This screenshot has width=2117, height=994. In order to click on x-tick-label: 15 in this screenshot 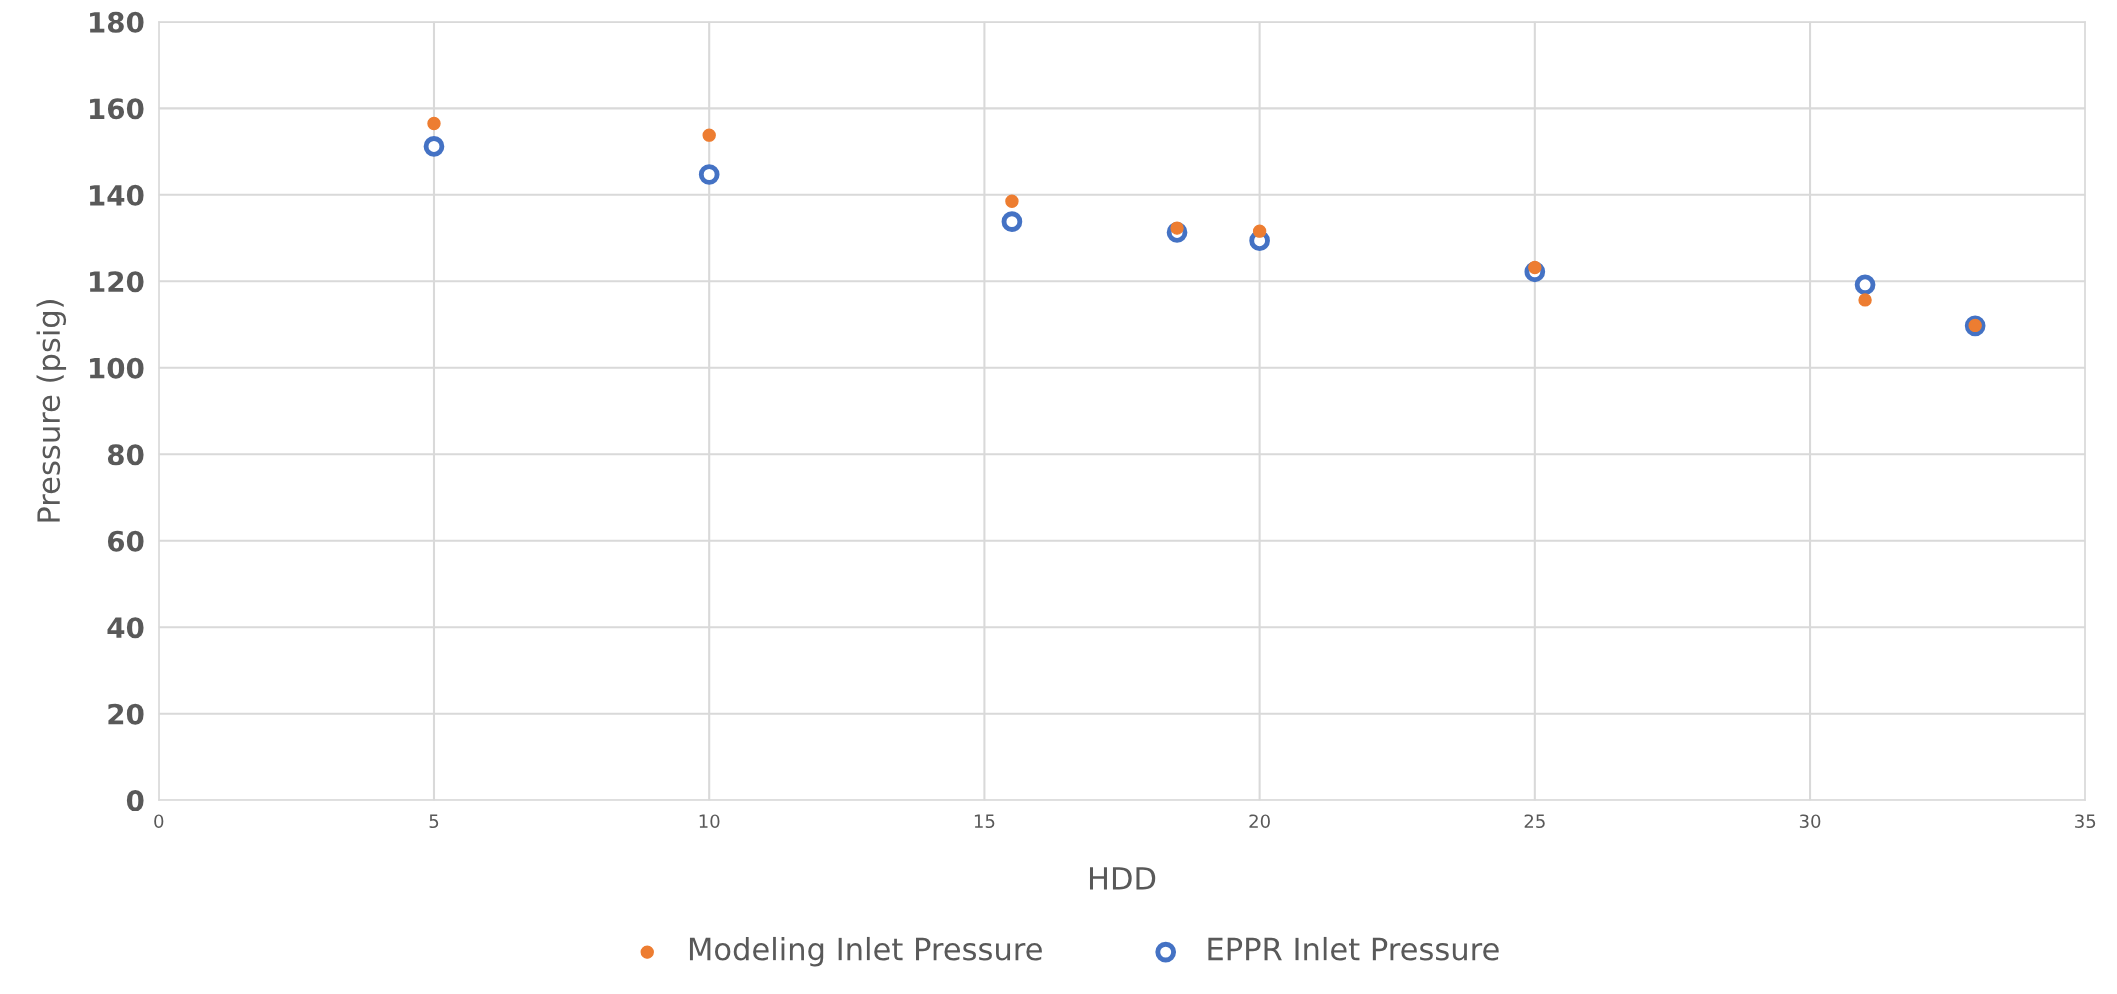, I will do `click(984, 821)`.